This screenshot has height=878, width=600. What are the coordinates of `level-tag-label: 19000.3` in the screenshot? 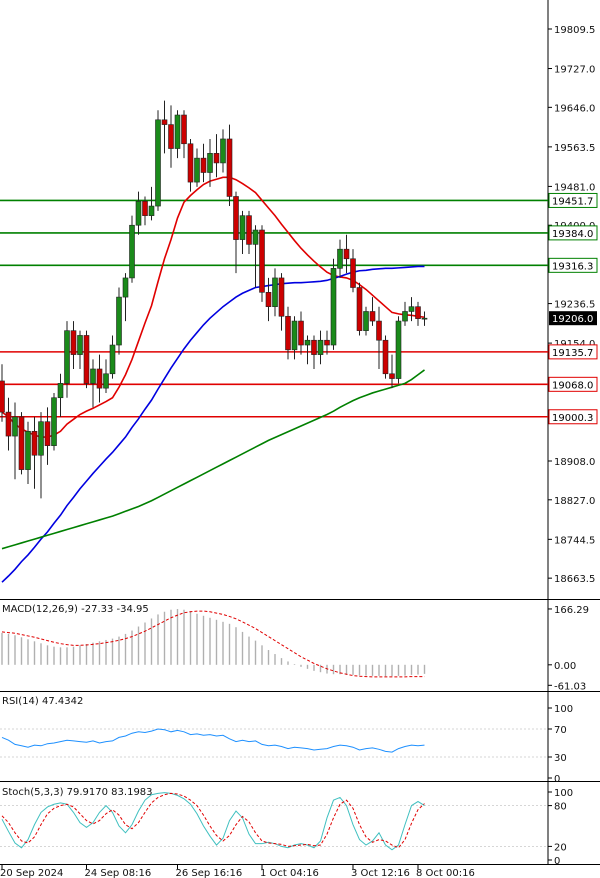 It's located at (572, 418).